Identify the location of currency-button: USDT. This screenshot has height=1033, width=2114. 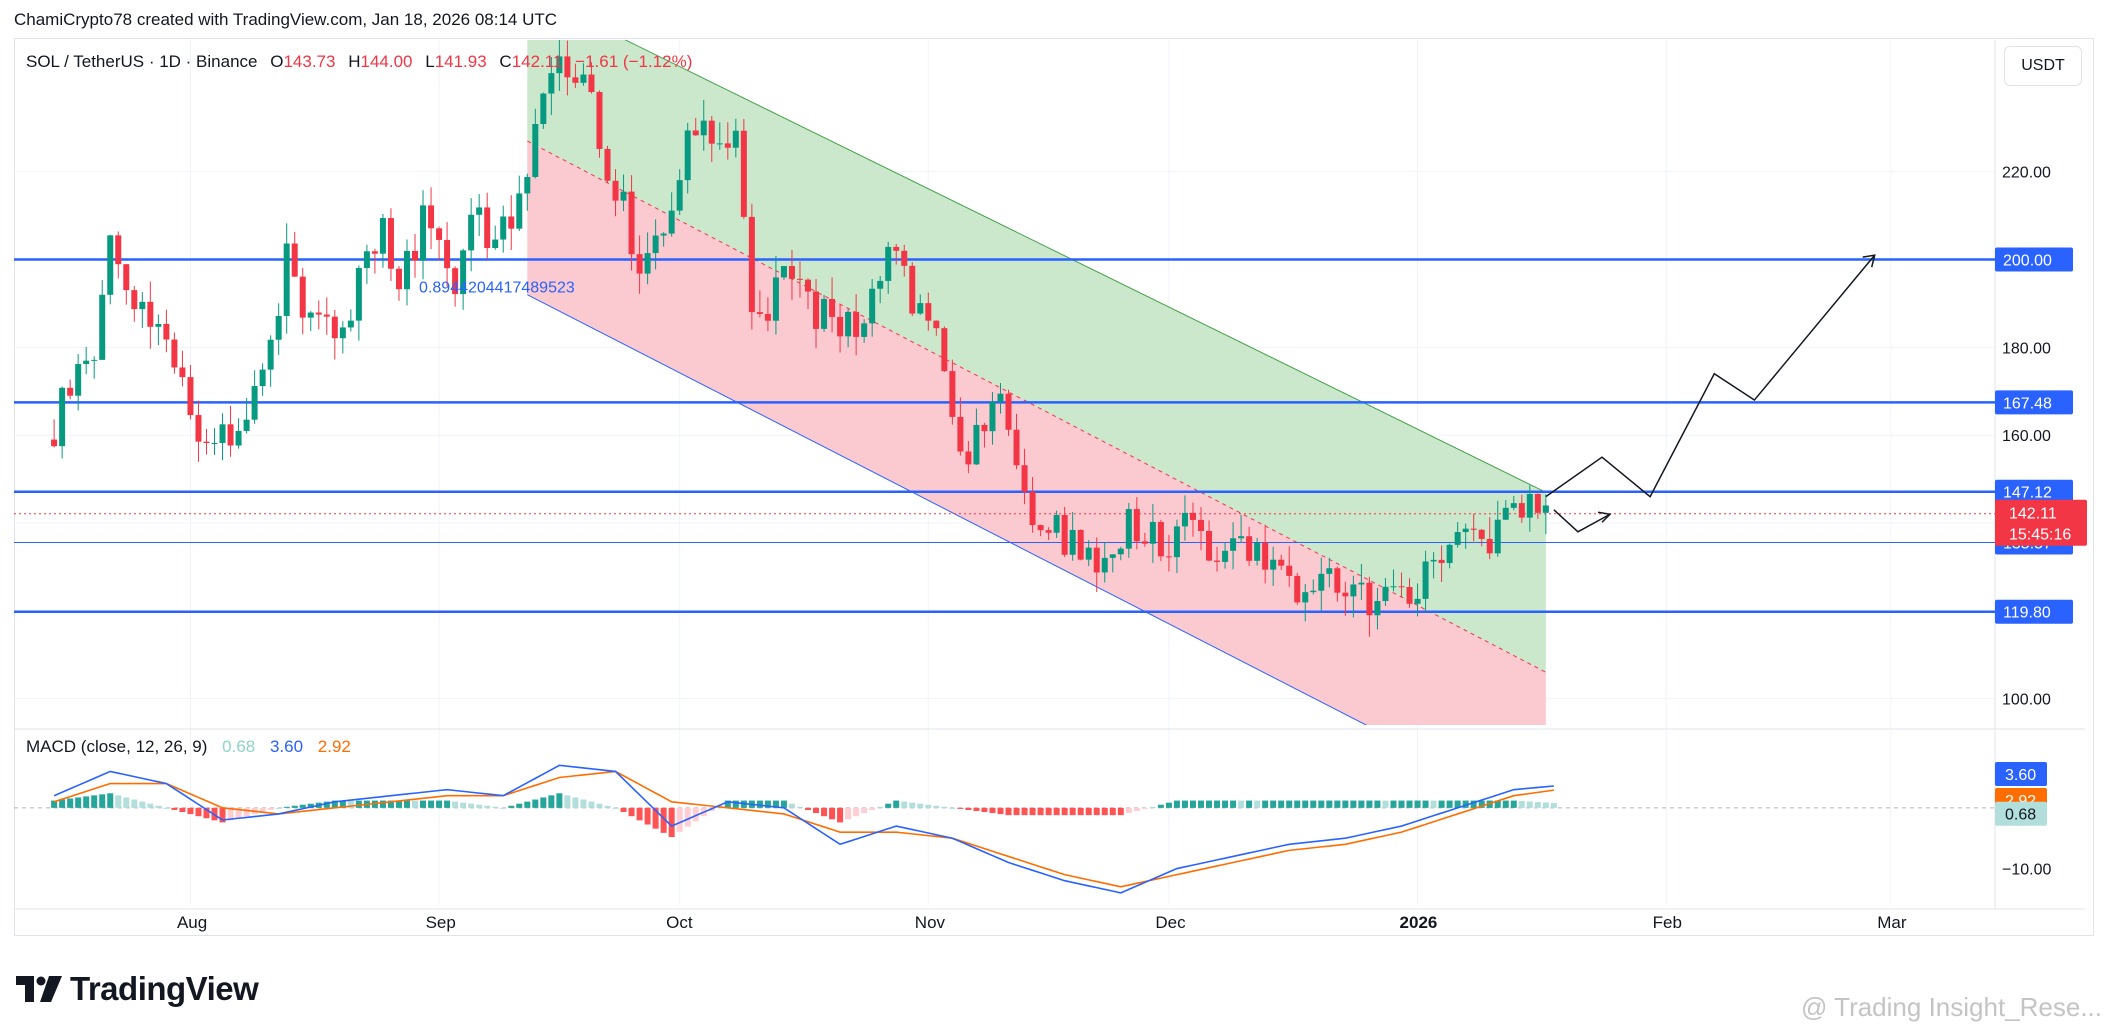
(2043, 66).